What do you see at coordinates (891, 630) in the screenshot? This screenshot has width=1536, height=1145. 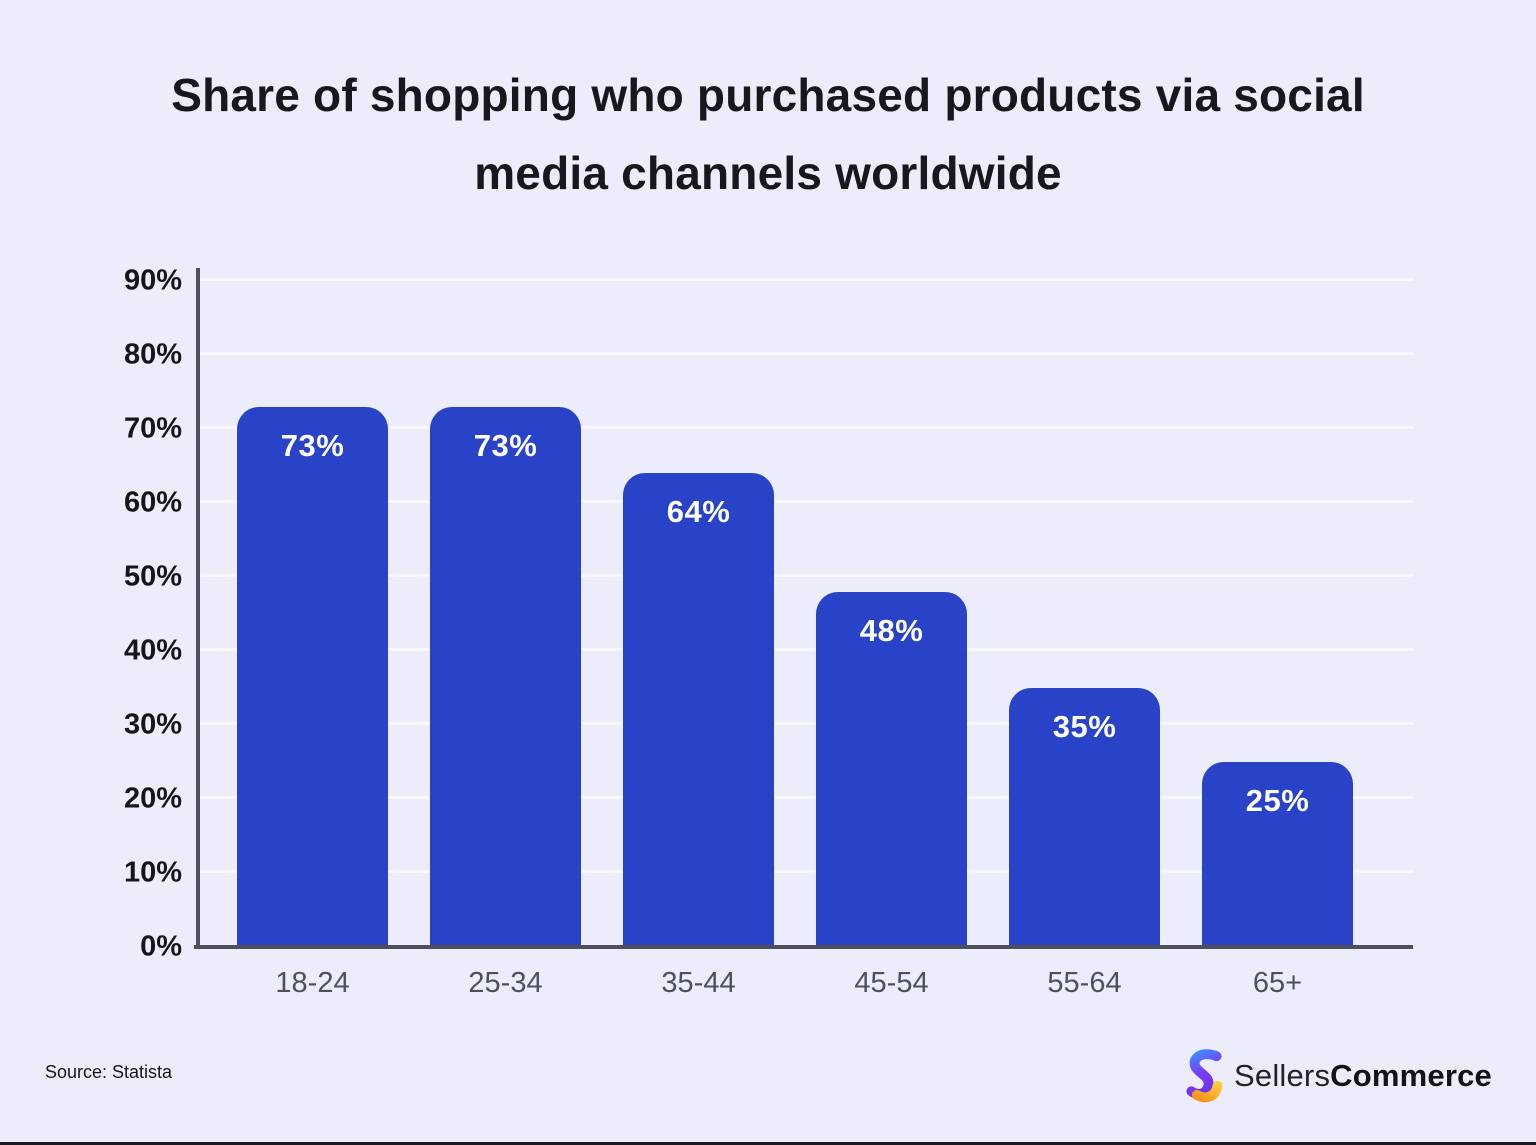 I see `bar-value-label-45-54: 48%` at bounding box center [891, 630].